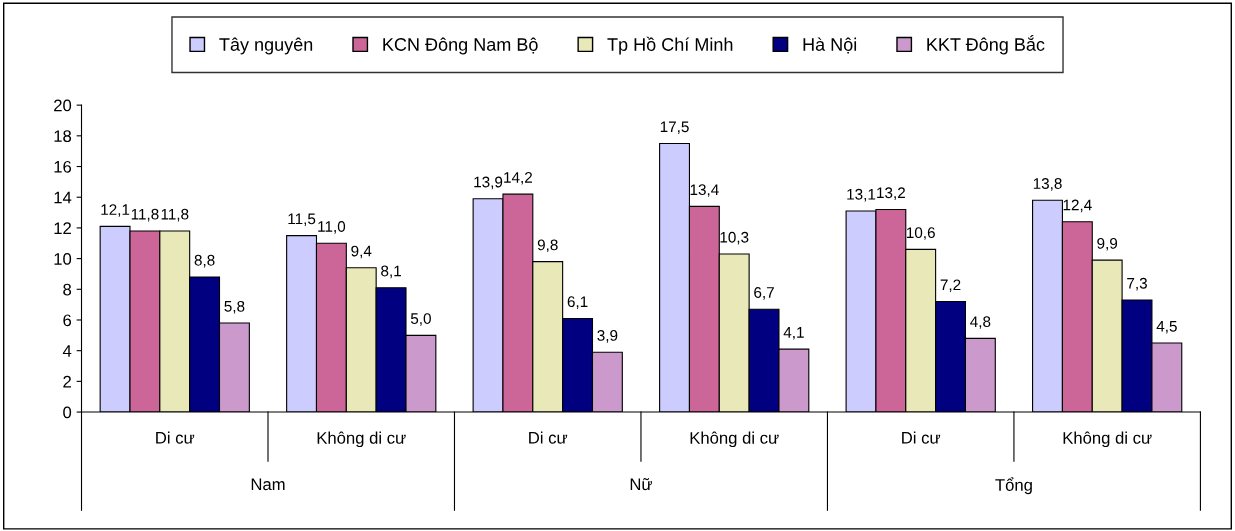  What do you see at coordinates (63, 136) in the screenshot?
I see `y-tick-label: 18` at bounding box center [63, 136].